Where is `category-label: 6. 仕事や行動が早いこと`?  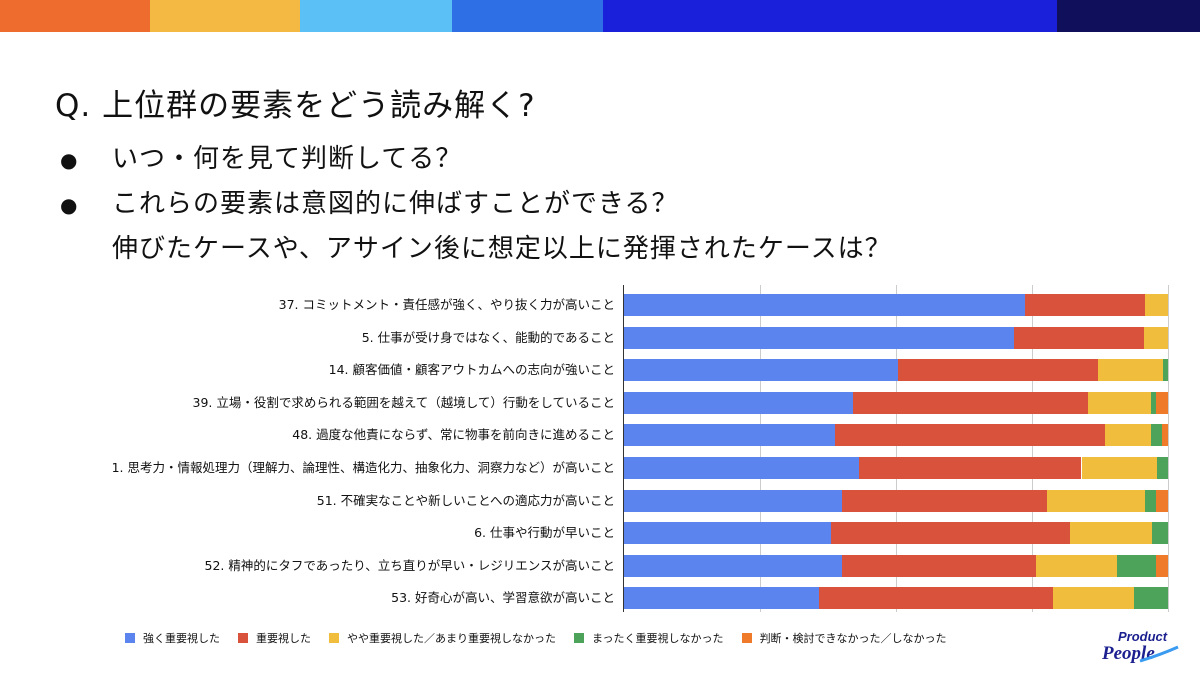 category-label: 6. 仕事や行動が早いこと is located at coordinates (544, 533).